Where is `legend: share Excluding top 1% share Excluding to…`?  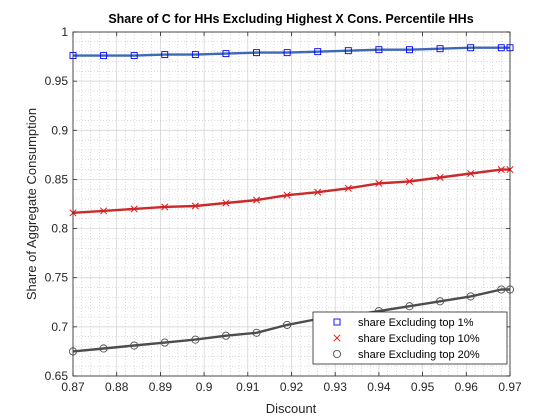
legend: share Excluding top 1% share Excluding to… is located at coordinates (410, 338).